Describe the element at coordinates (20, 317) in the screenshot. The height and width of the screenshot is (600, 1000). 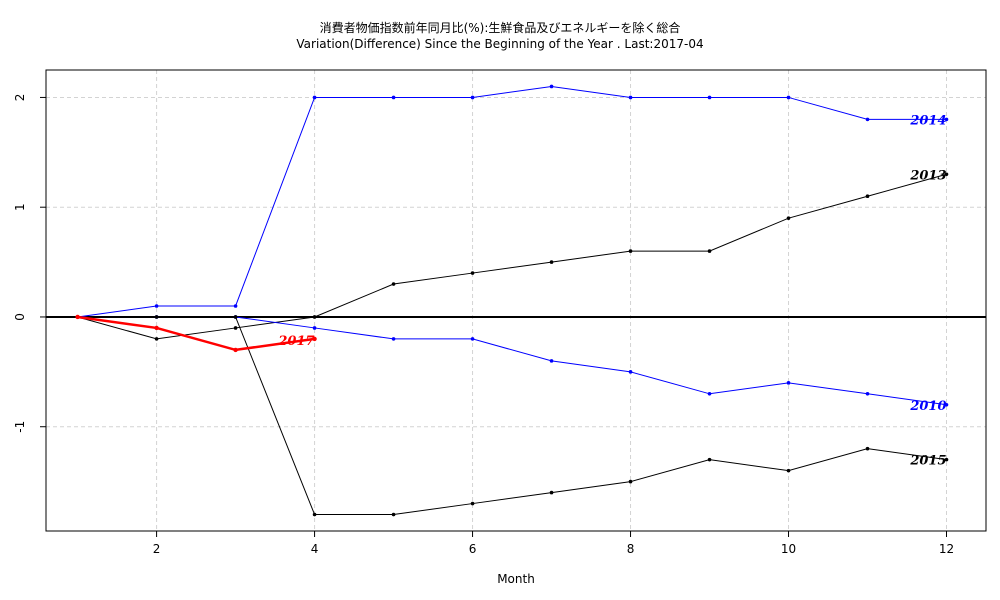
I see `y-tick-label: 0` at that location.